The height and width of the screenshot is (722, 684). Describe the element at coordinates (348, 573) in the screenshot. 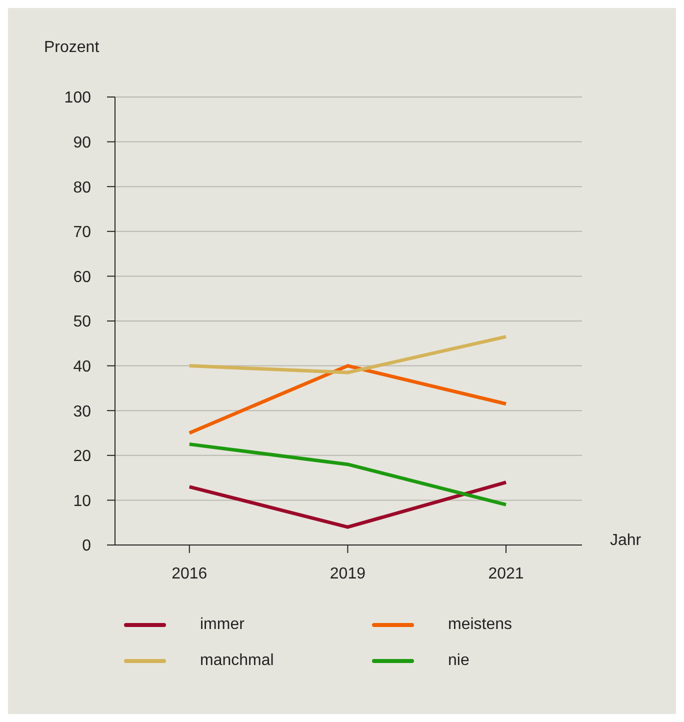

I see `x-tick-label: 2019` at that location.